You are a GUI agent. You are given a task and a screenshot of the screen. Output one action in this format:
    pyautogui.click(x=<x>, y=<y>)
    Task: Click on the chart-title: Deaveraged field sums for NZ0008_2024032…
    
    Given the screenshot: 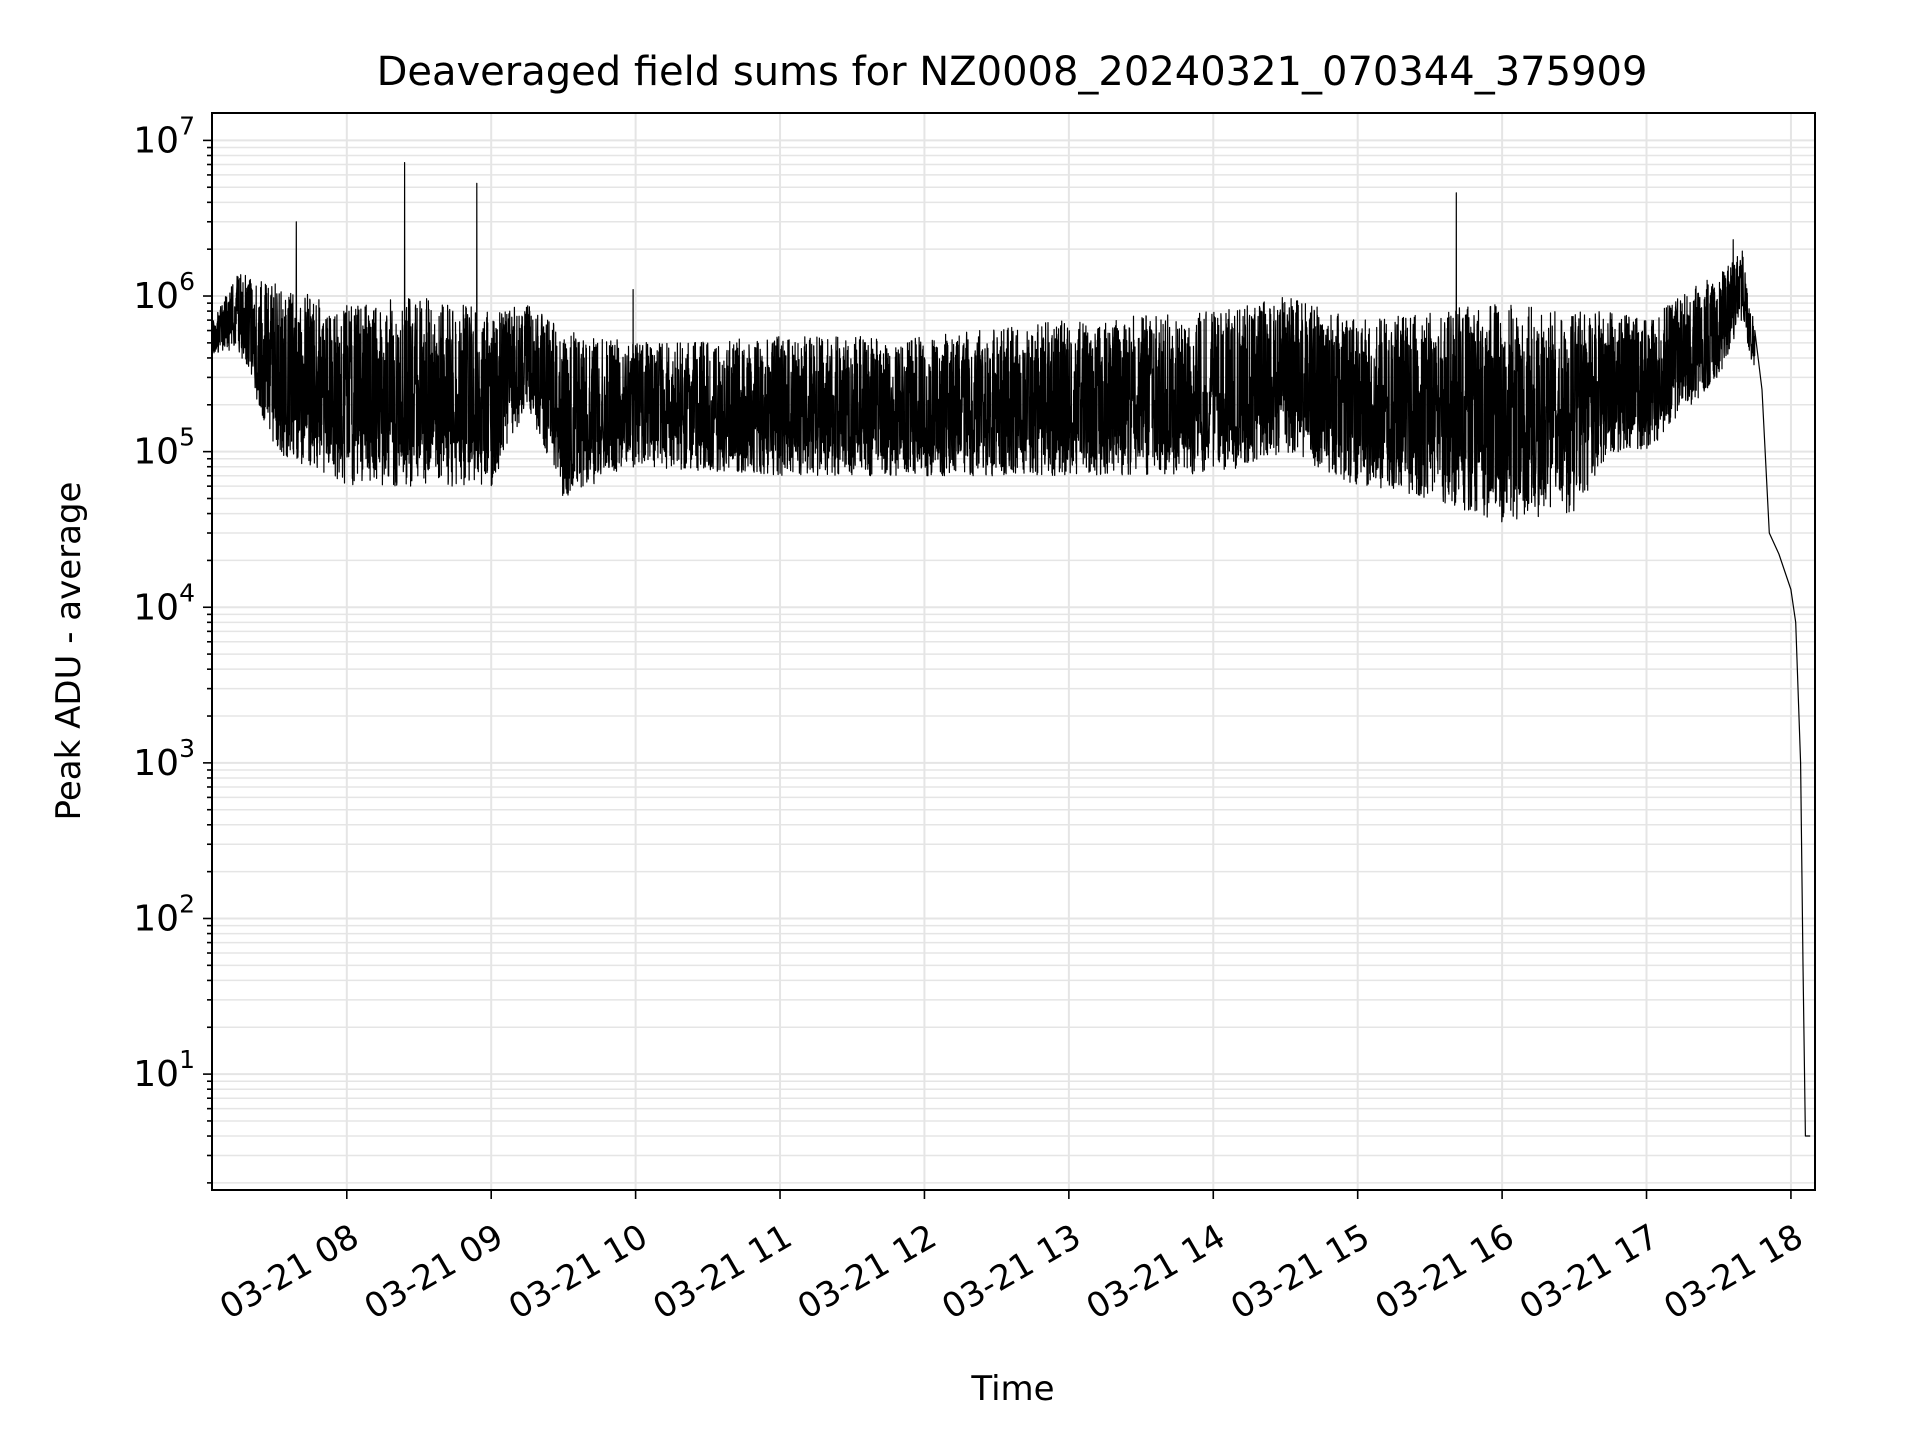 What is the action you would take?
    pyautogui.click(x=1012, y=72)
    